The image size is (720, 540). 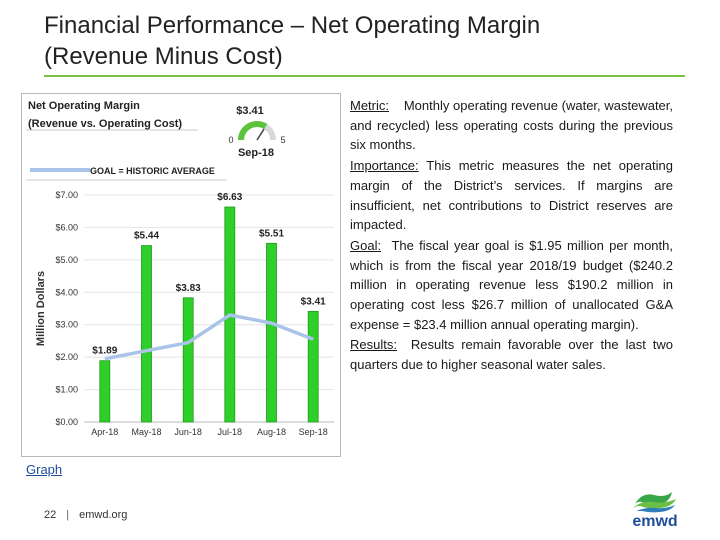 I want to click on logo-text: emwd, so click(x=654, y=521).